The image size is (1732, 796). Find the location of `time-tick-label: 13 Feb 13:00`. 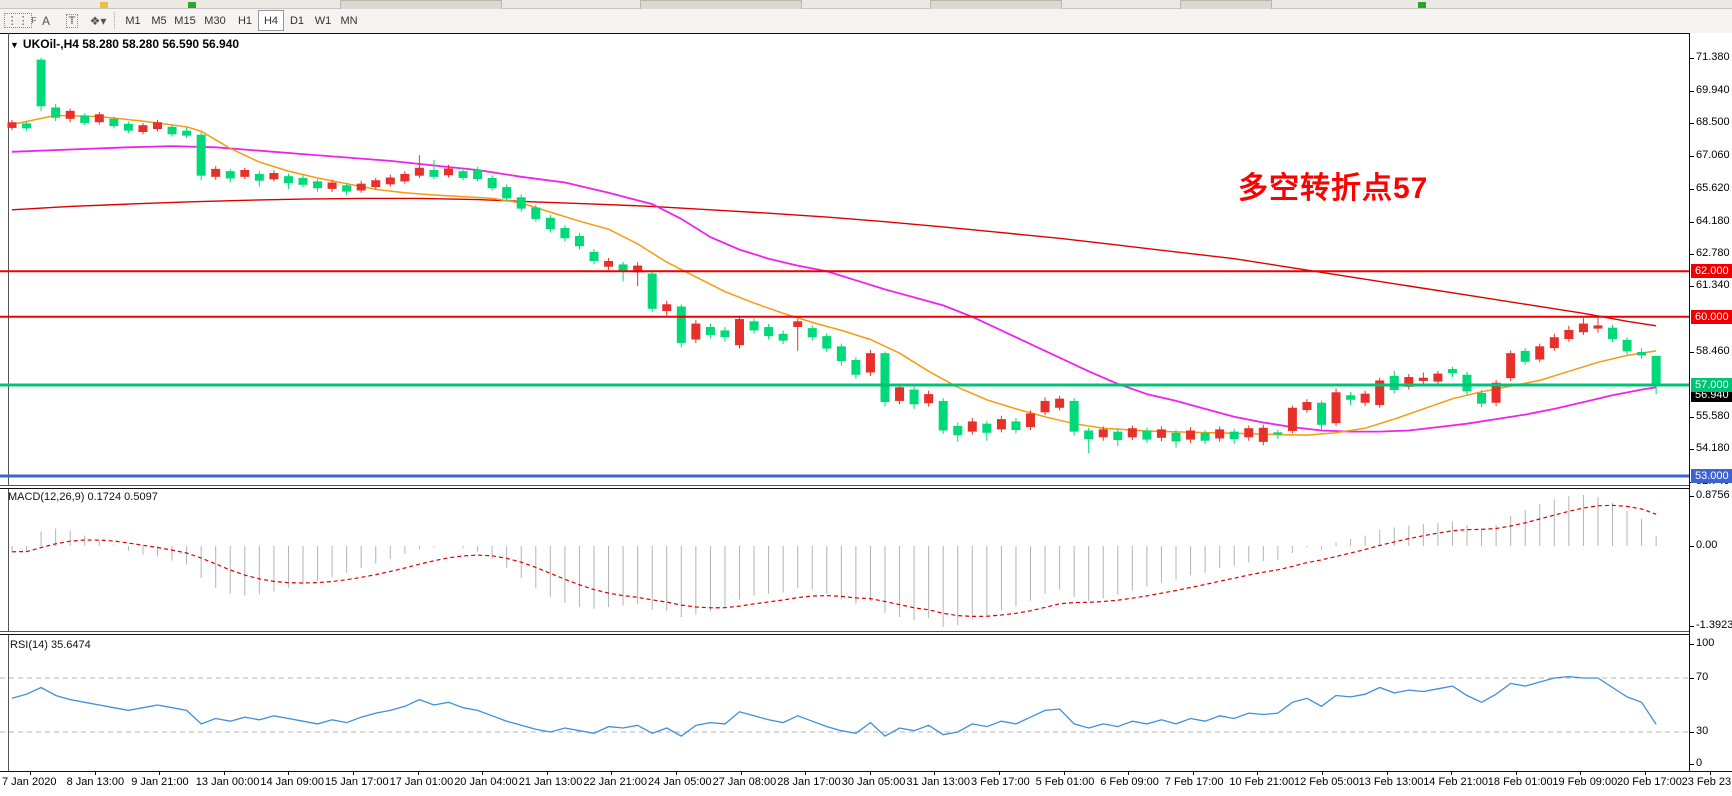

time-tick-label: 13 Feb 13:00 is located at coordinates (1391, 782).